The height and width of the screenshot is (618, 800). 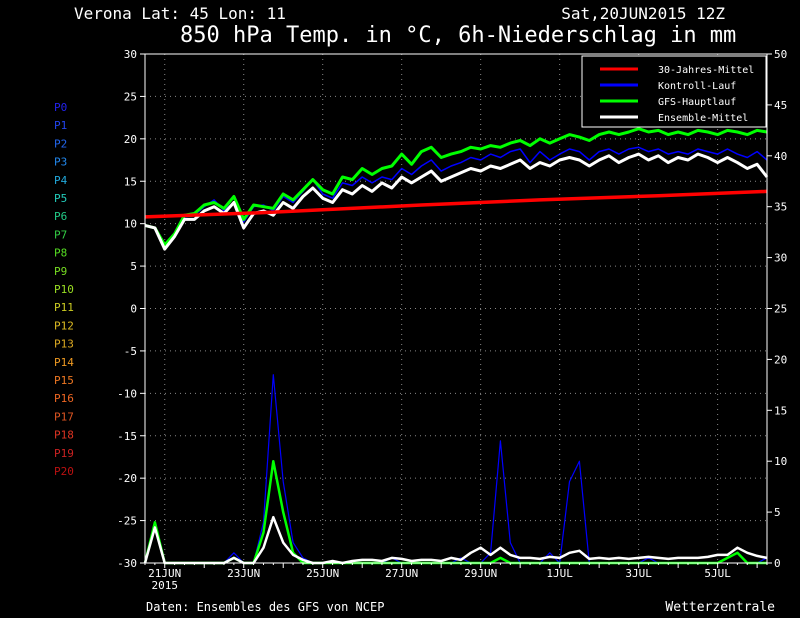 What do you see at coordinates (777, 563) in the screenshot?
I see `y-right-tick-label: 0` at bounding box center [777, 563].